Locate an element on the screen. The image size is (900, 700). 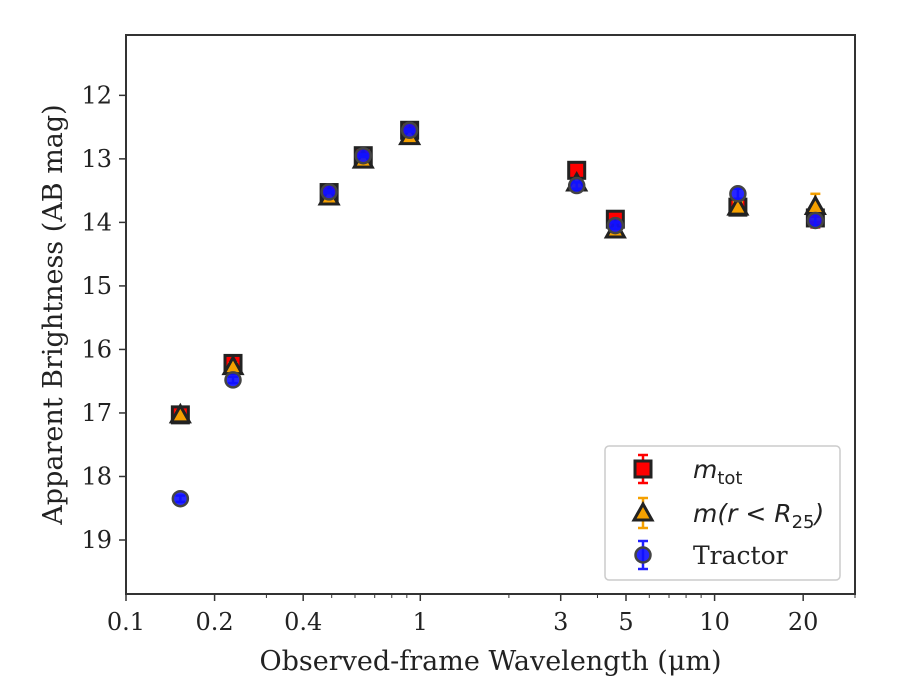
legend-label: mtot is located at coordinates (718, 472).